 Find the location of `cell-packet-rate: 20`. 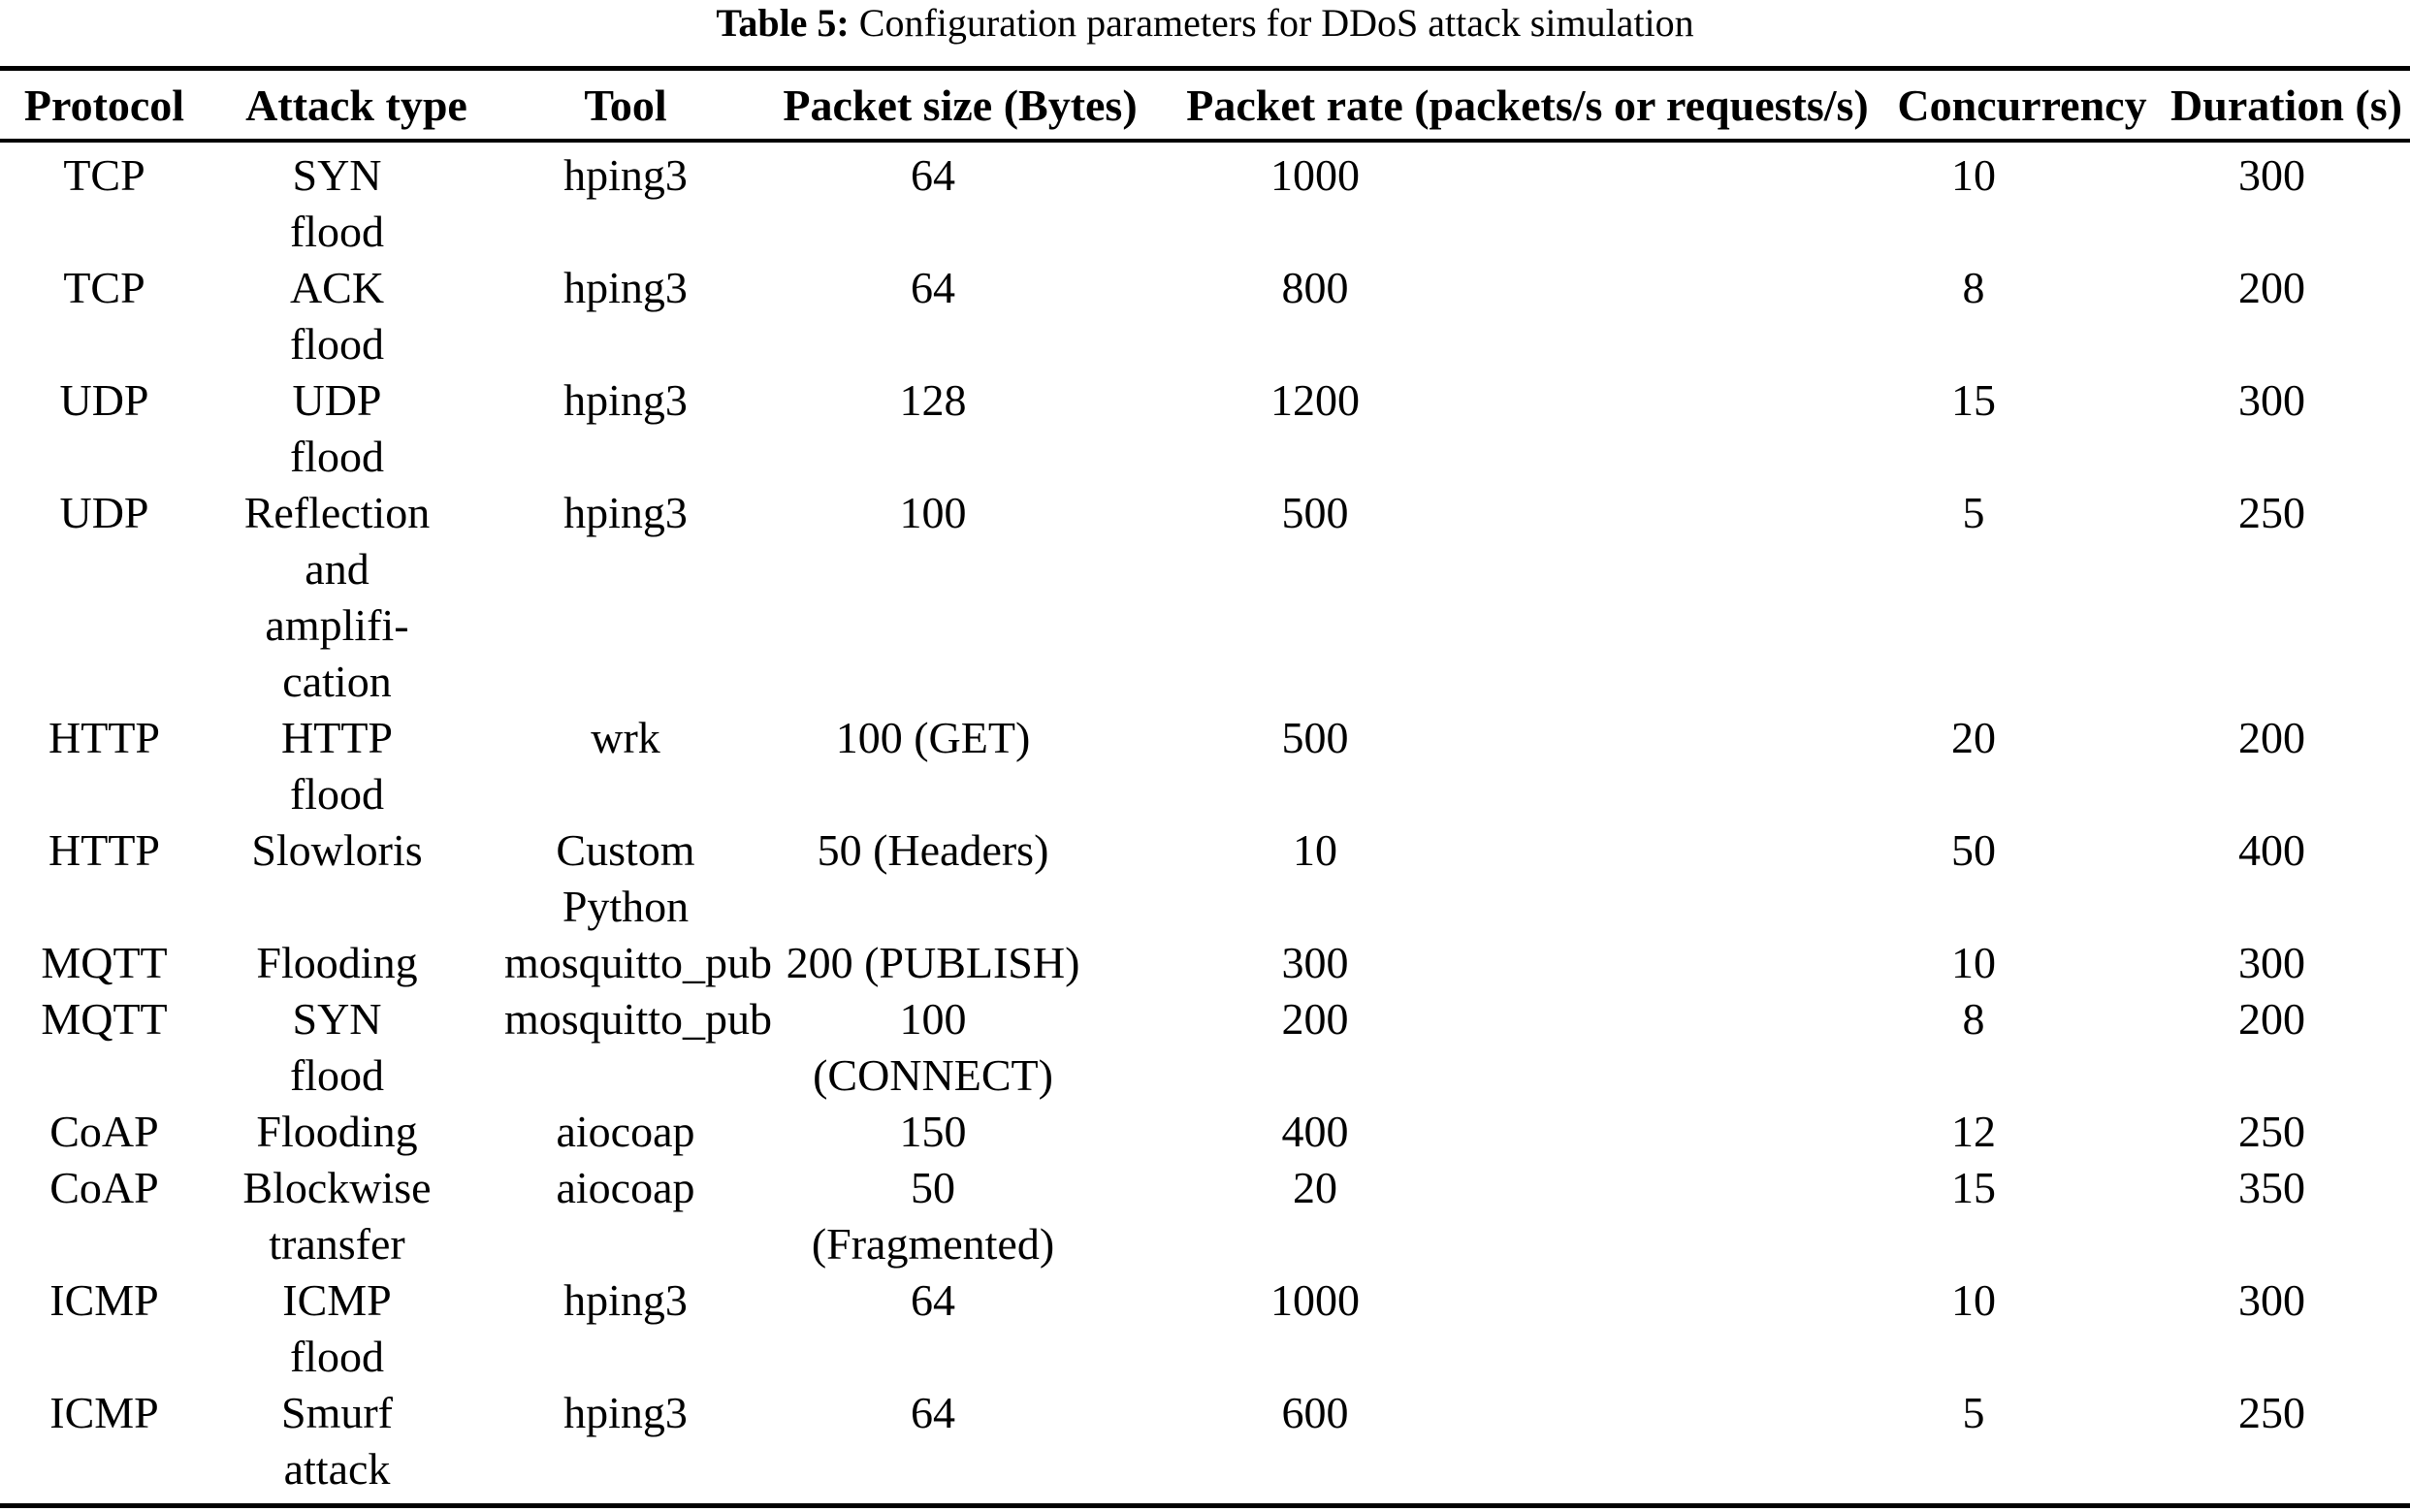

cell-packet-rate: 20 is located at coordinates (1315, 1187).